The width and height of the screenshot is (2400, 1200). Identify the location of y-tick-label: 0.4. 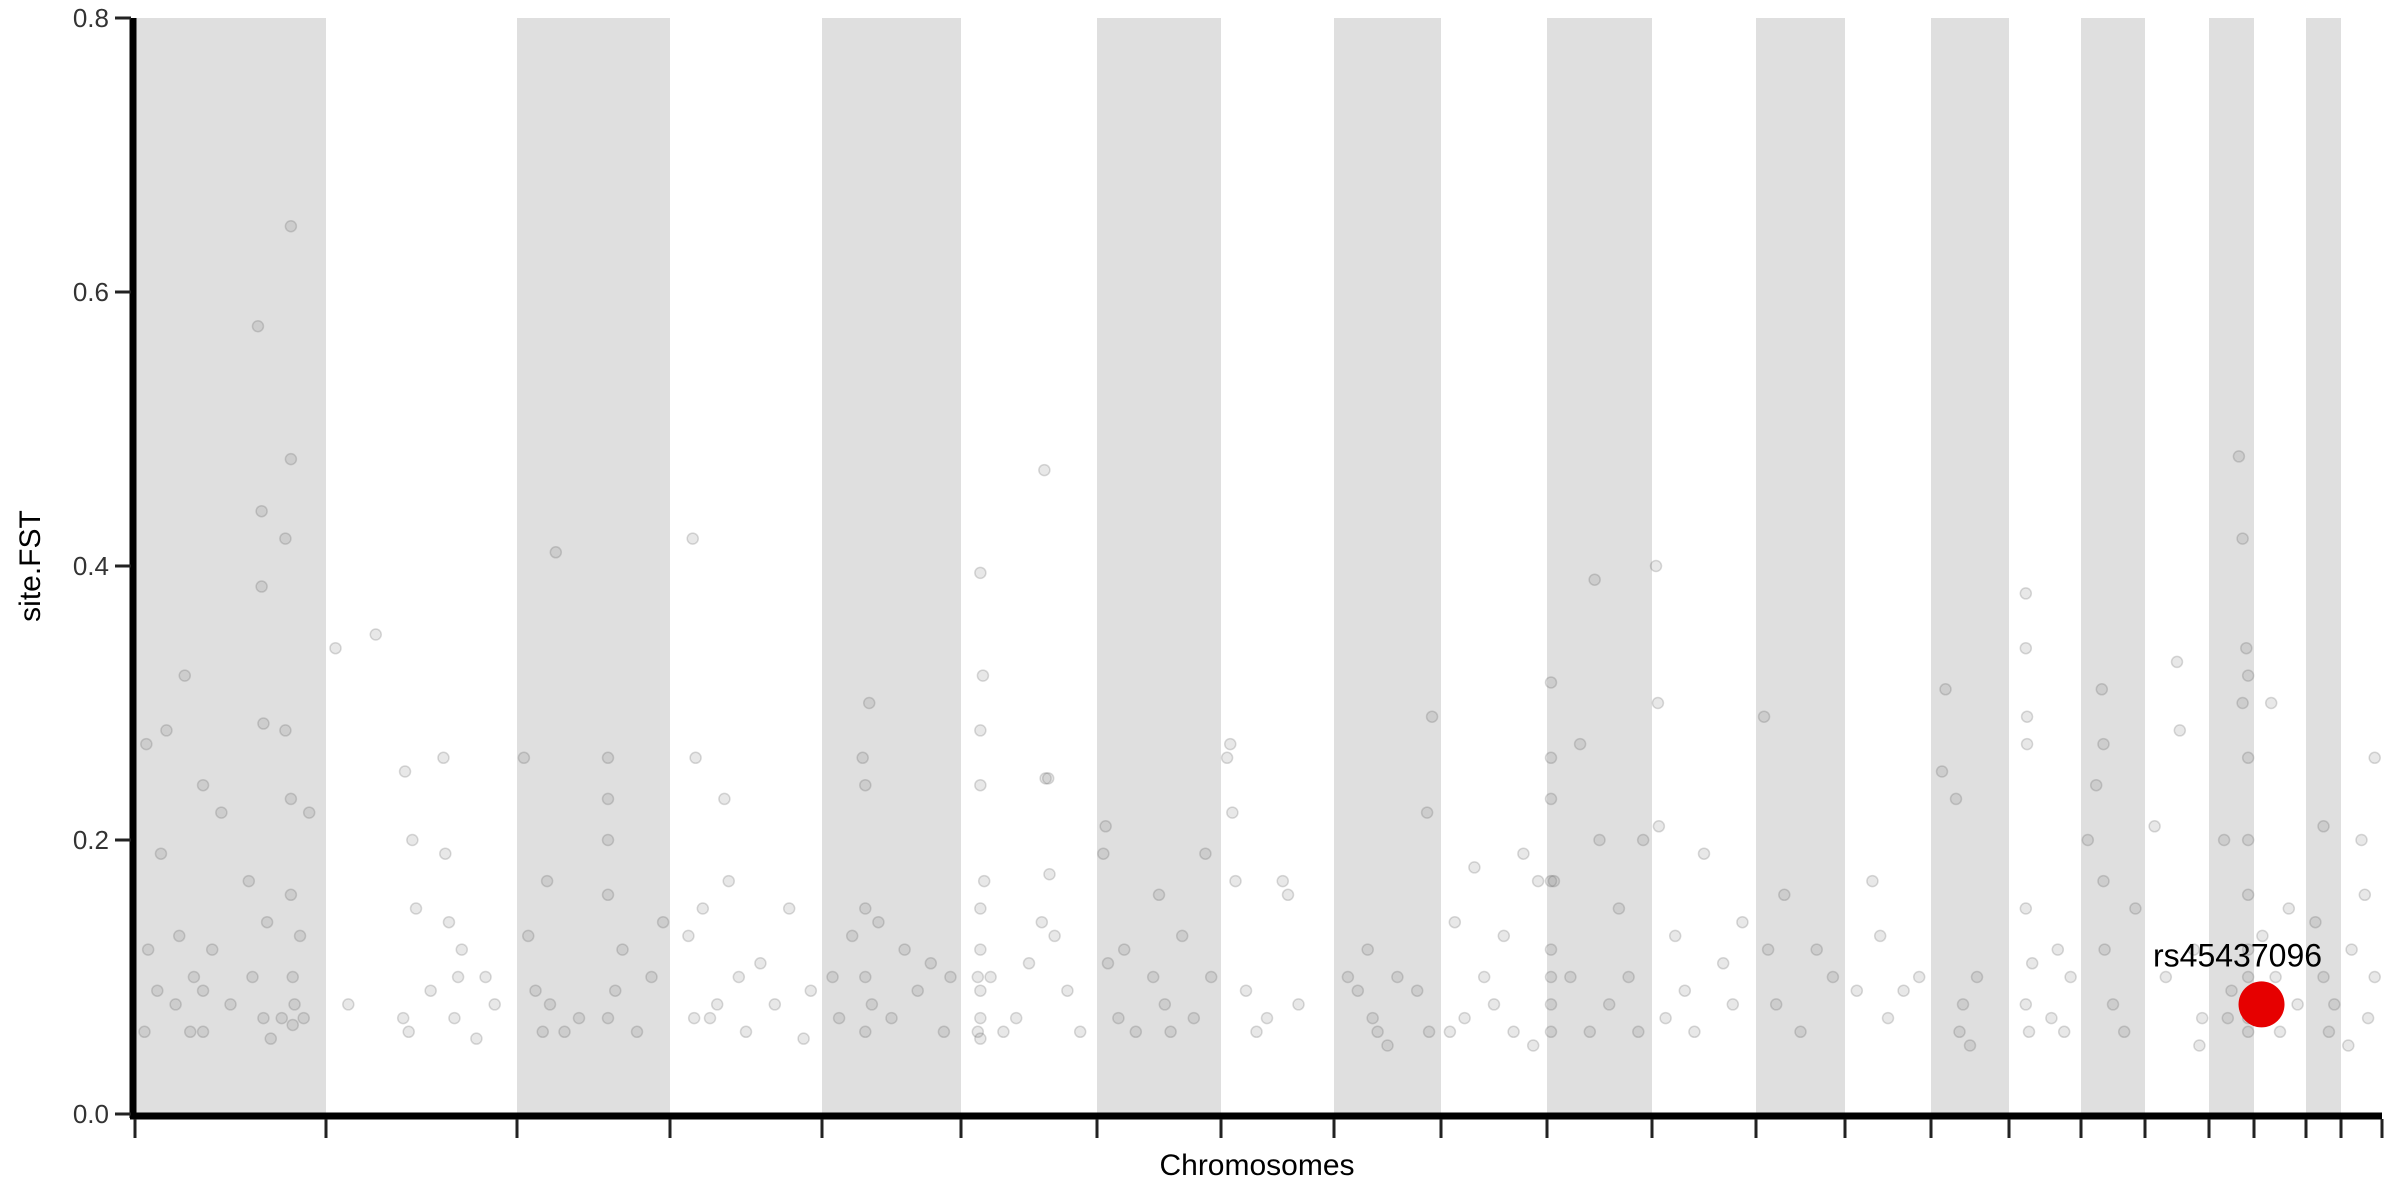
(91, 566).